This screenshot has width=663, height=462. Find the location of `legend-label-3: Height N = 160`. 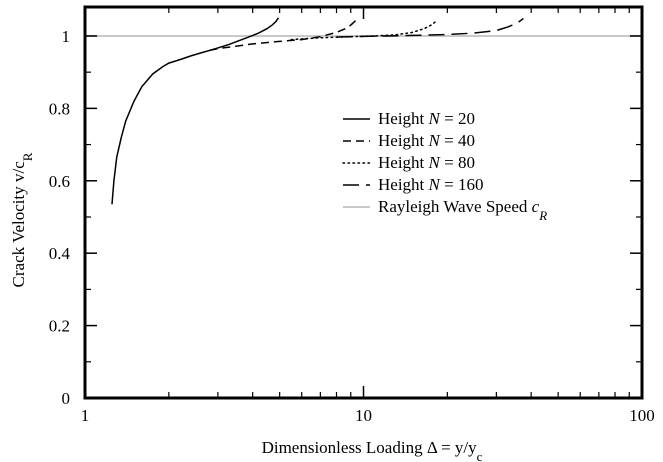

legend-label-3: Height N = 160 is located at coordinates (430, 184).